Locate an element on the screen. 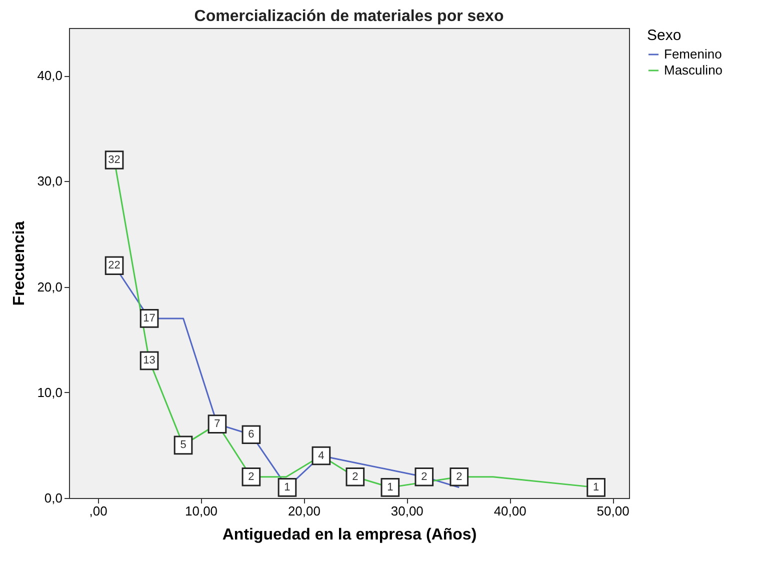 This screenshot has height=583, width=784. y-tick-label: 30,0 is located at coordinates (49, 181).